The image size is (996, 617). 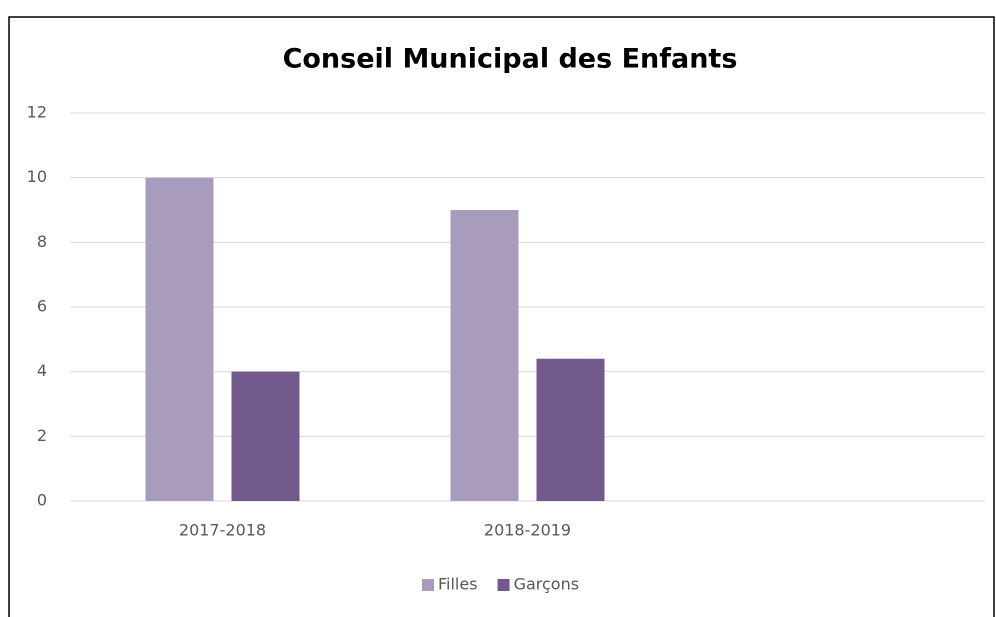 What do you see at coordinates (547, 584) in the screenshot?
I see `legend-label: Garçons` at bounding box center [547, 584].